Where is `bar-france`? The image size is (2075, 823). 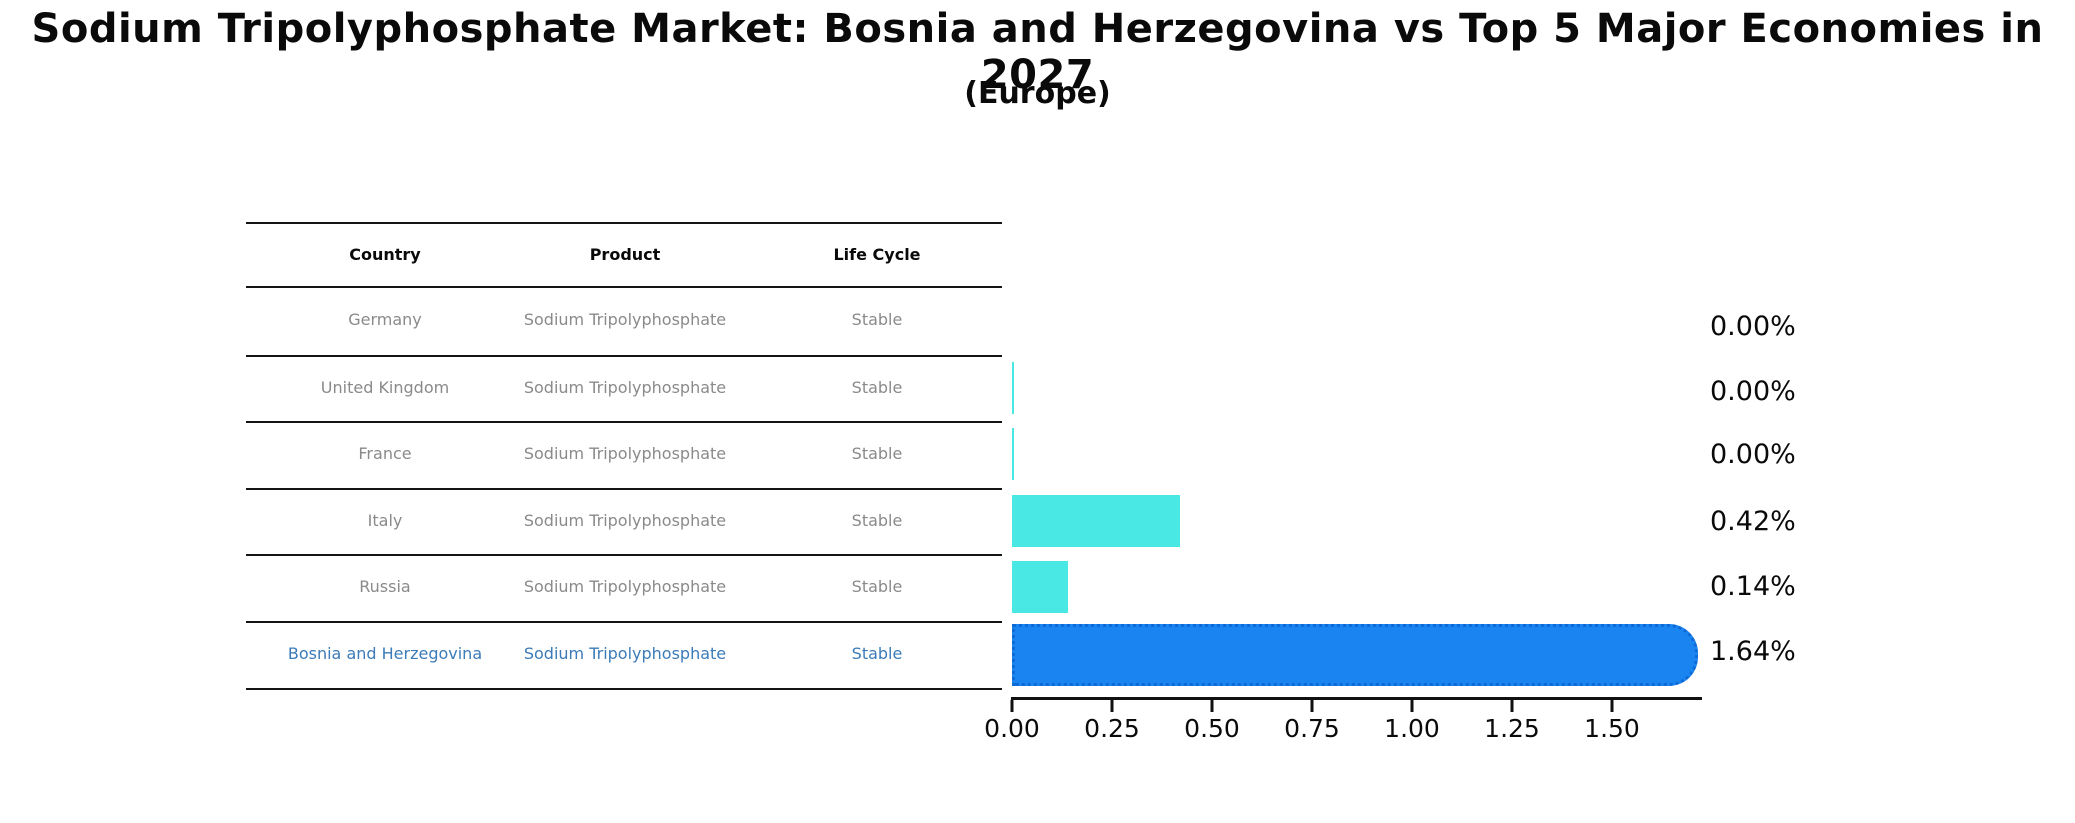
bar-france is located at coordinates (1013, 454).